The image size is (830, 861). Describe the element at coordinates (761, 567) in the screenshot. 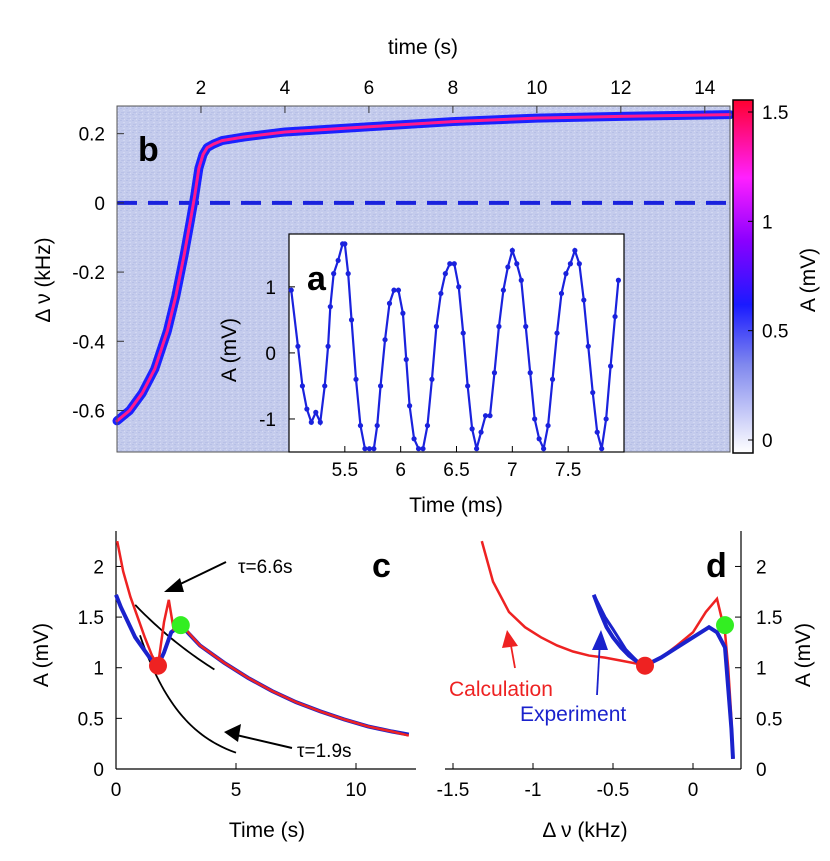

I see `d-y-tick-label: 2` at that location.